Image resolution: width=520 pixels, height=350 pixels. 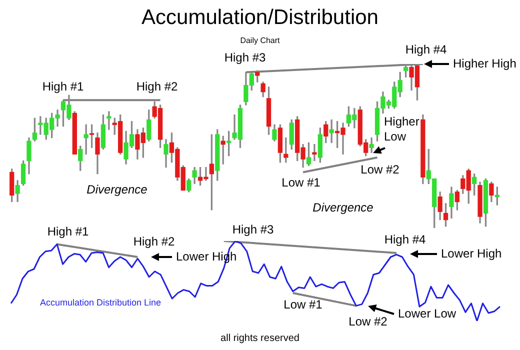 I want to click on annotation: Higher Low, so click(x=402, y=129).